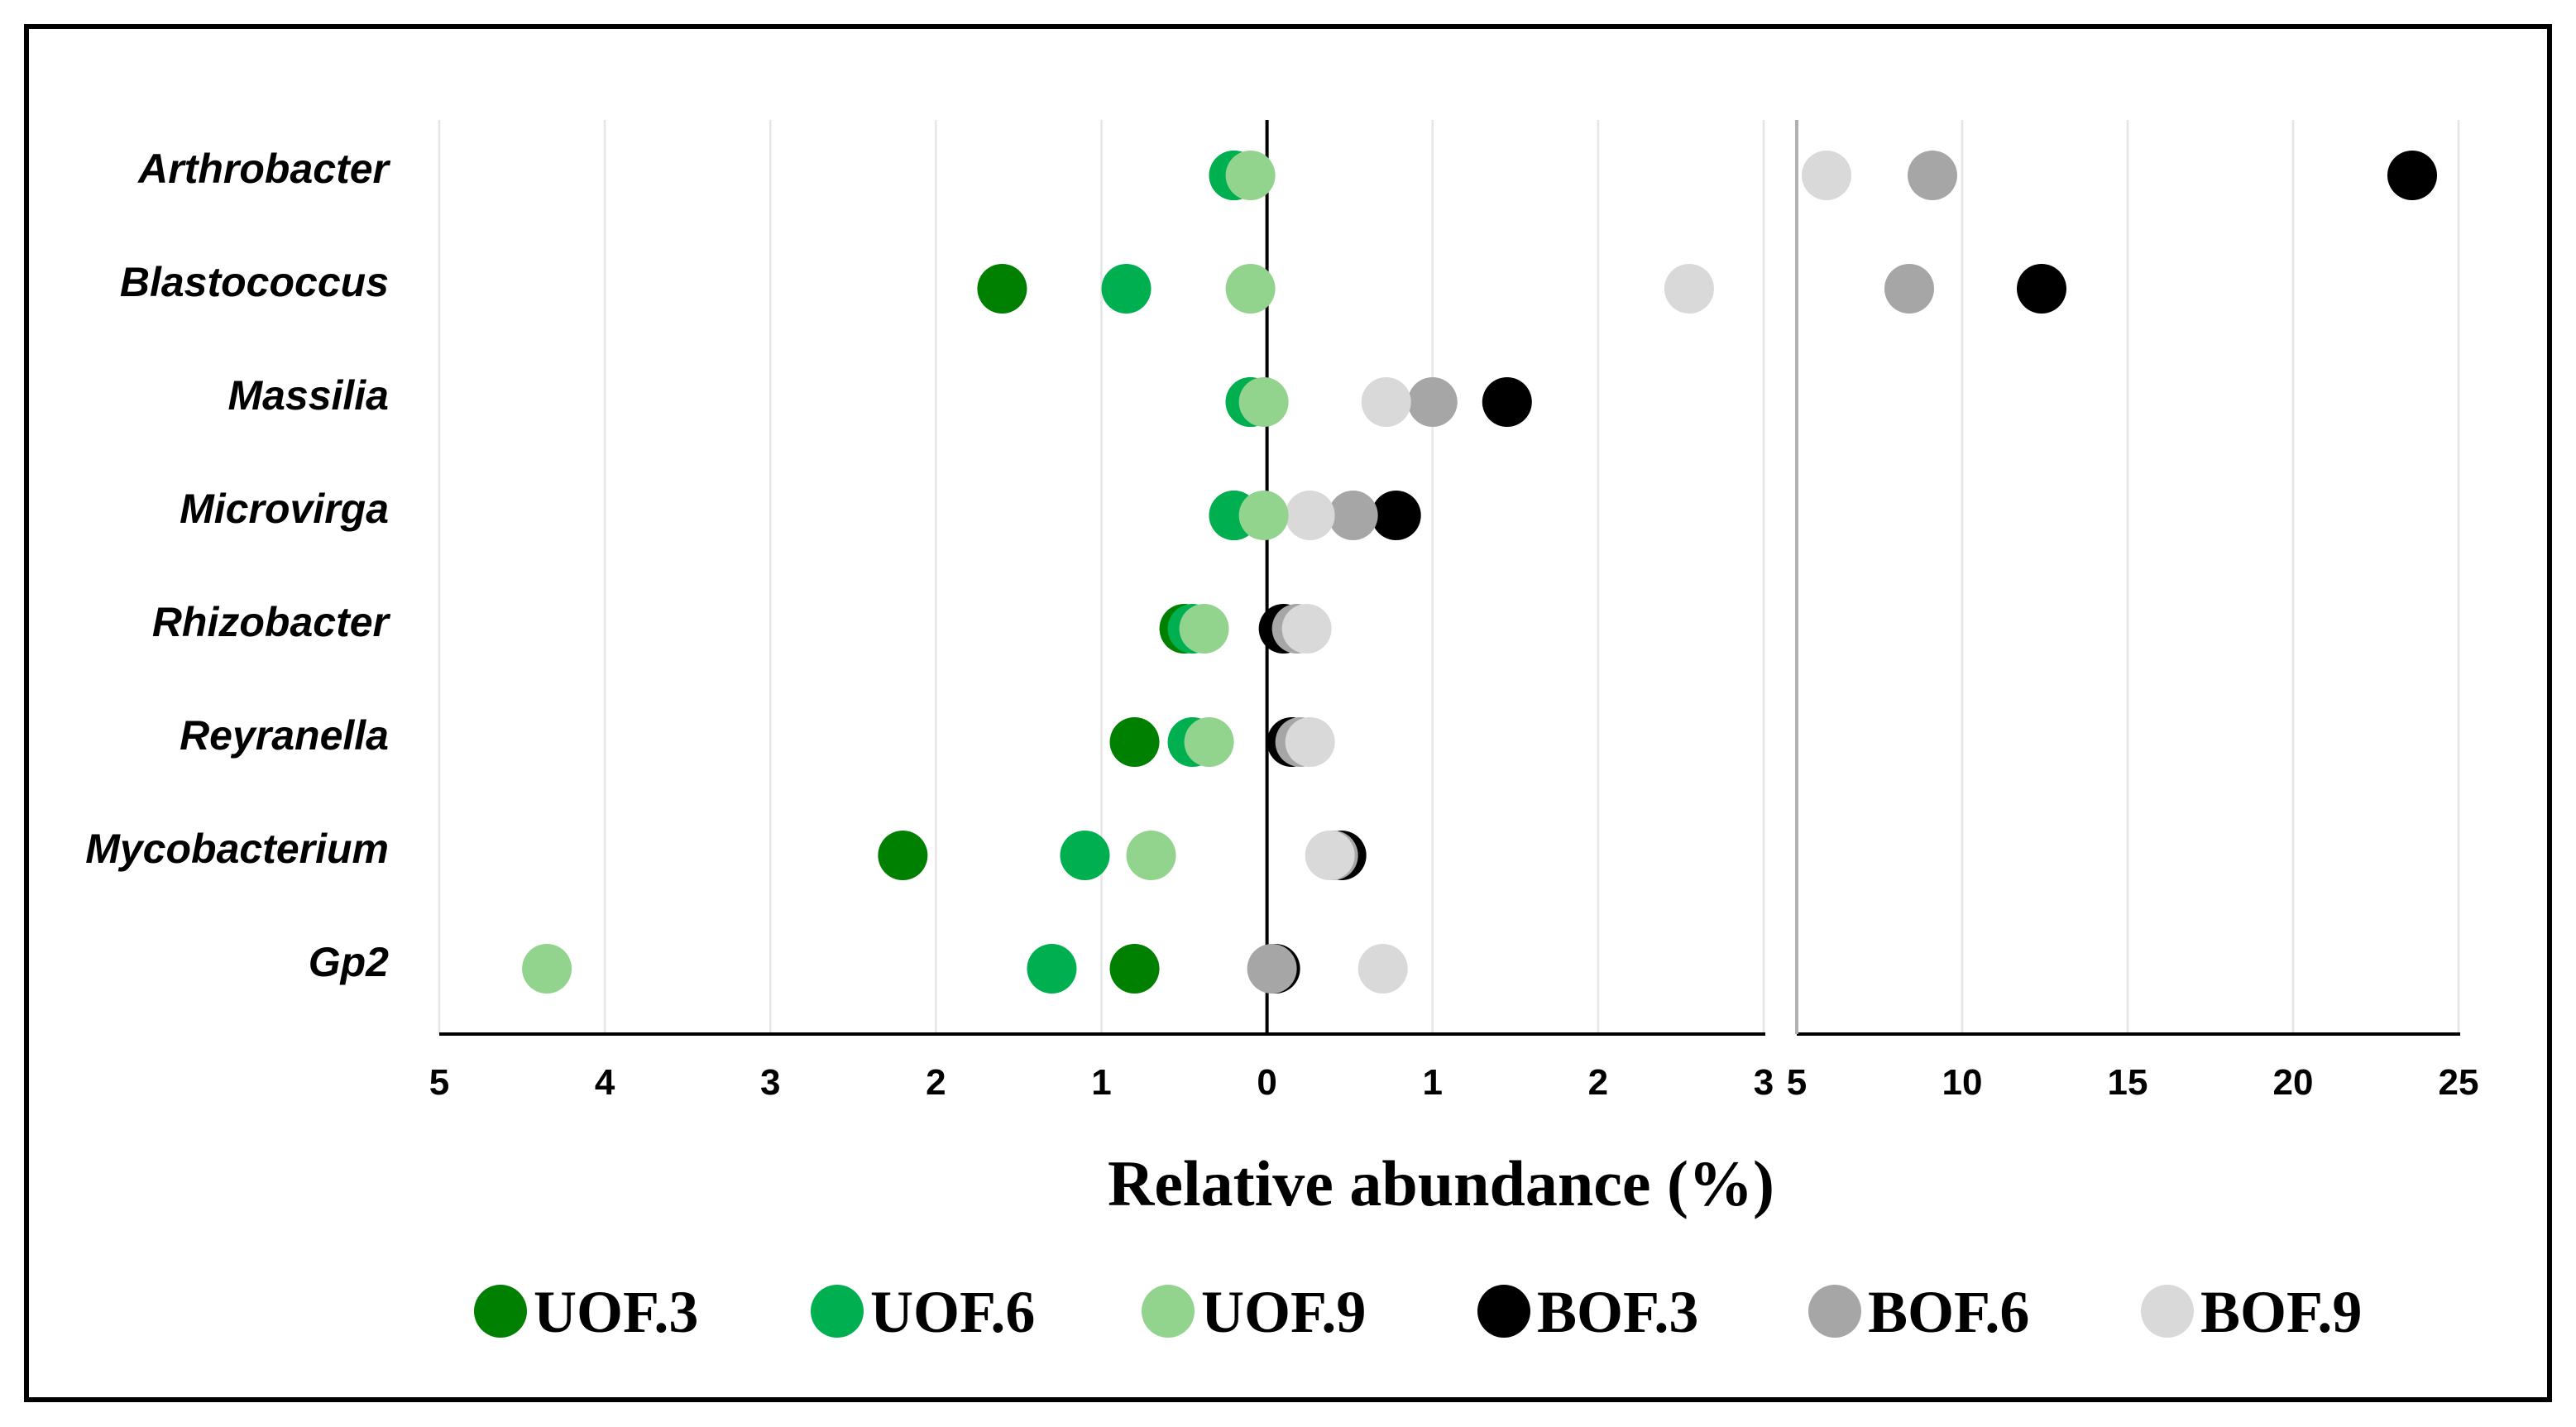 This screenshot has height=1427, width=2576. Describe the element at coordinates (2281, 1312) in the screenshot. I see `legend-label: BOF.9` at that location.